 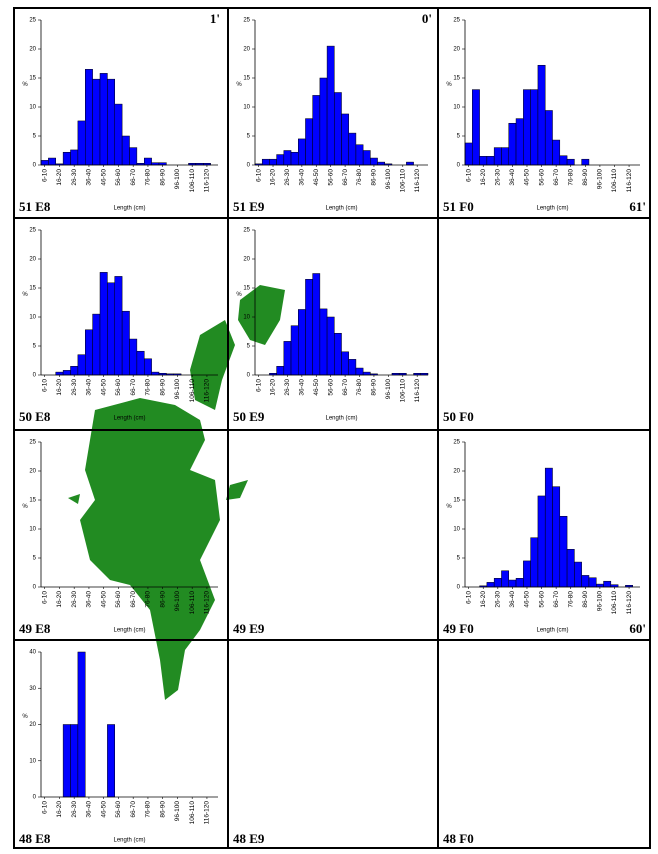 I want to click on x-axis-title: Length (cm), so click(x=341, y=419).